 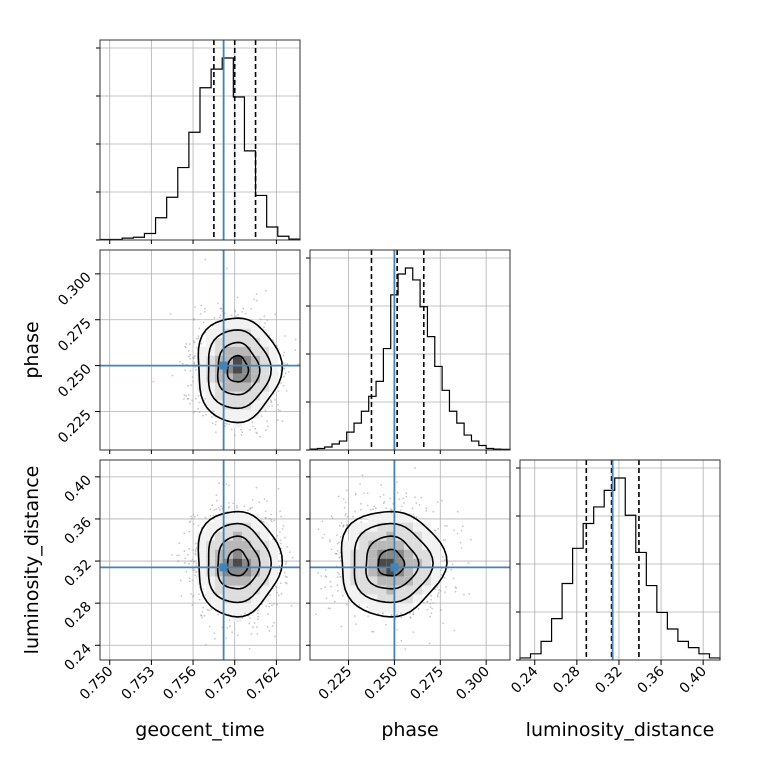 I want to click on density-panel-geocent_time-vs-phase, so click(x=200, y=350).